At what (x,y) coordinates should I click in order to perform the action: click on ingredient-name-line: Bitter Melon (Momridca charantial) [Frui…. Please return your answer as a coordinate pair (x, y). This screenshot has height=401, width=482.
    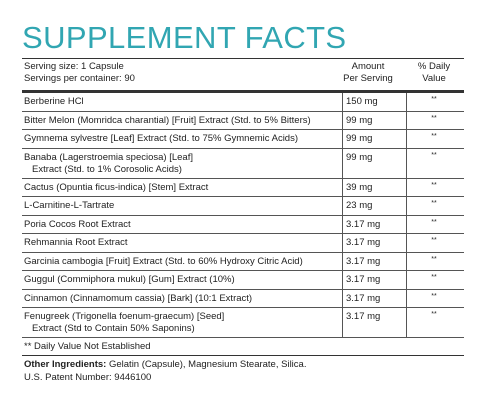
    Looking at the image, I should click on (167, 120).